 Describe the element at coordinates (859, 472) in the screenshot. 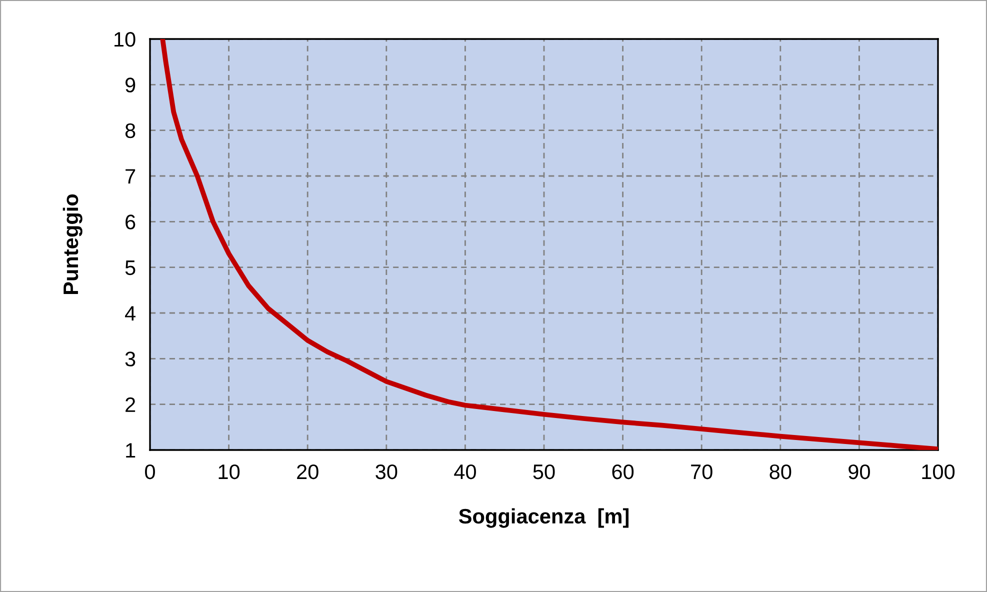

I see `x-tick-label: 90` at that location.